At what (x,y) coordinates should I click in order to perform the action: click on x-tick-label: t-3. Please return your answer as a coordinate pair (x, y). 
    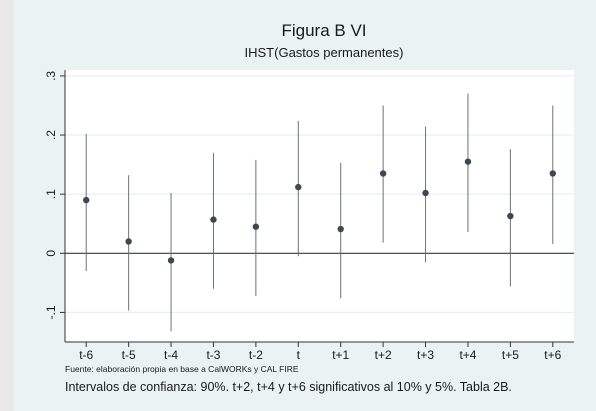
    Looking at the image, I should click on (213, 355).